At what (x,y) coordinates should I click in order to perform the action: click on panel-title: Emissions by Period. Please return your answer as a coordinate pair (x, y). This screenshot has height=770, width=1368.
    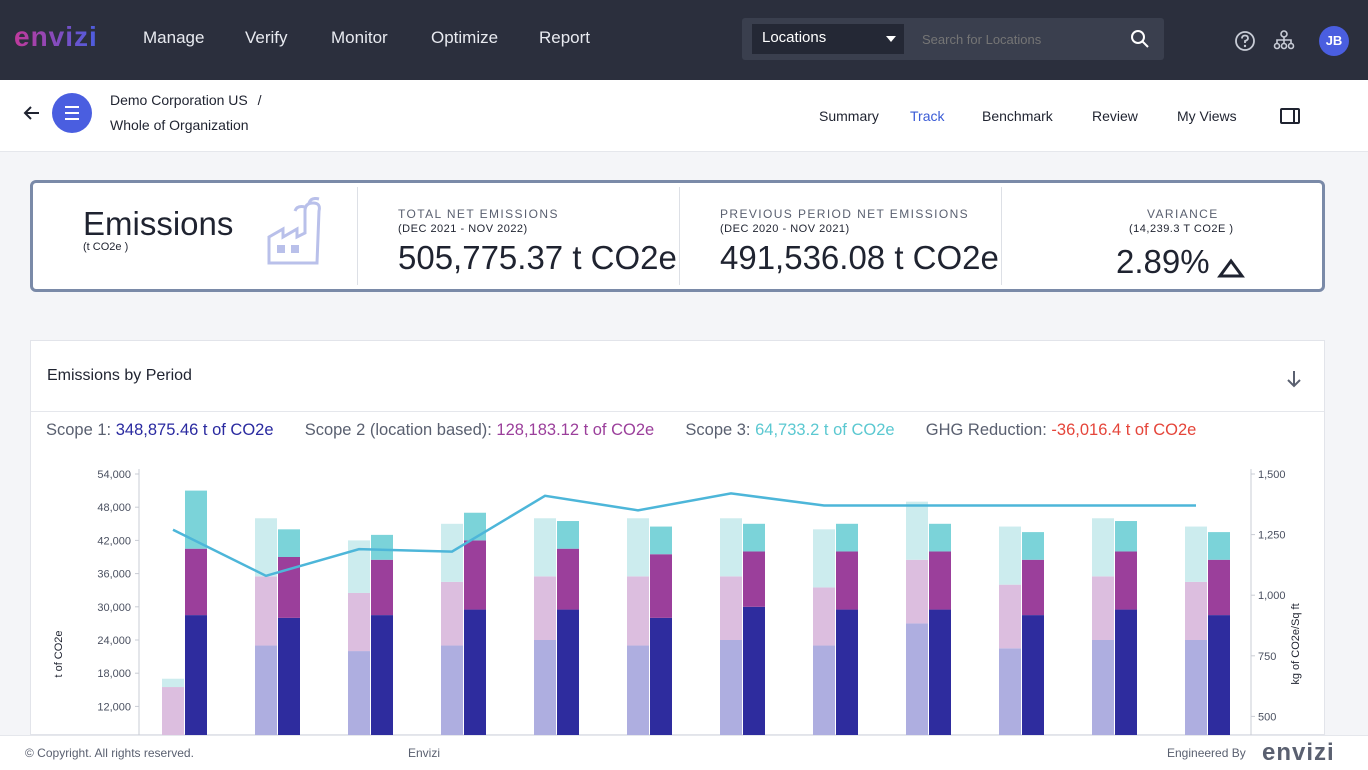
    Looking at the image, I should click on (119, 375).